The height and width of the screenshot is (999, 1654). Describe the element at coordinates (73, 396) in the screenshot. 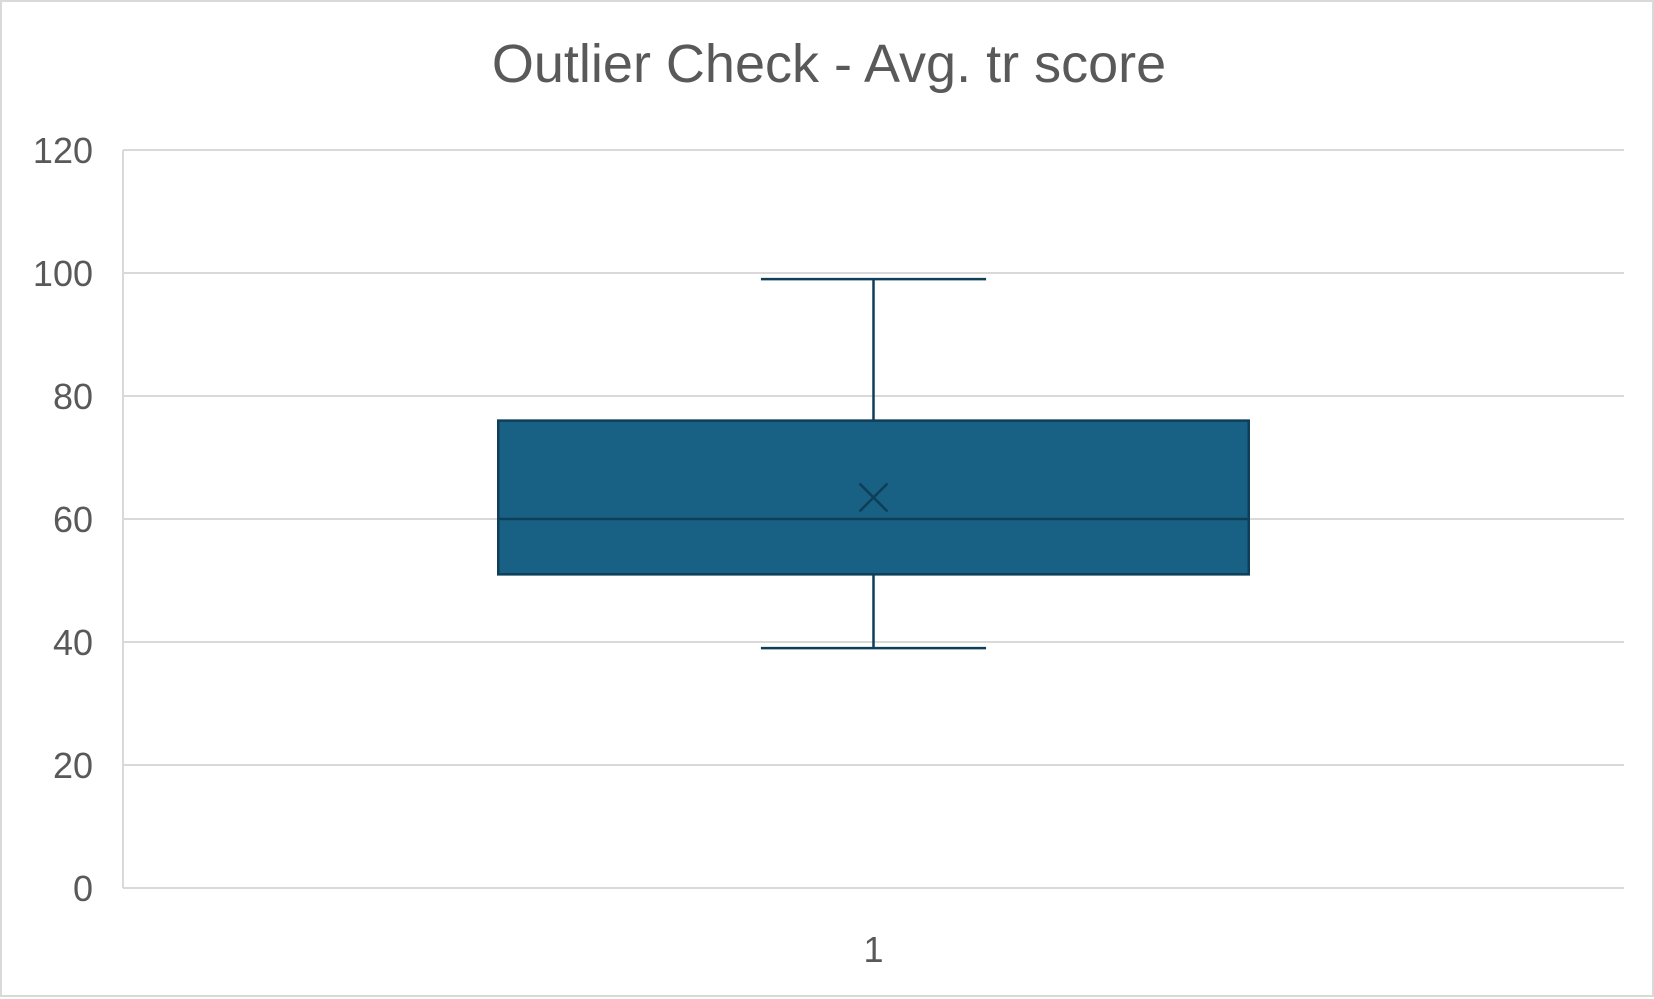

I see `y-tick-label: 80` at that location.